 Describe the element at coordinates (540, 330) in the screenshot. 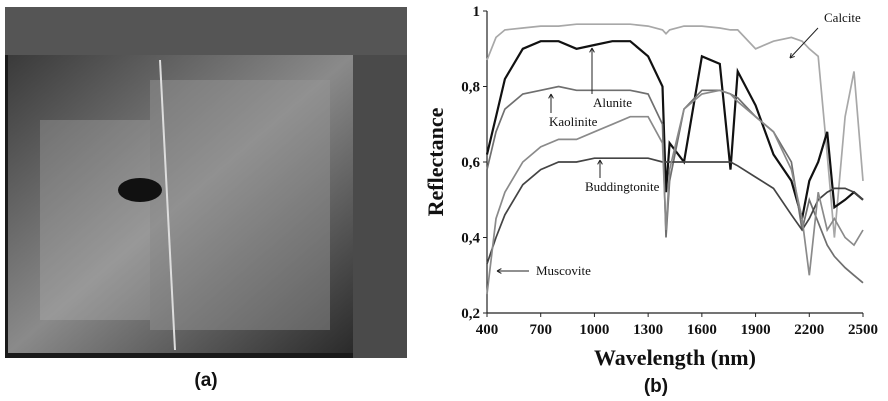

I see `x-tick-label: 700` at that location.